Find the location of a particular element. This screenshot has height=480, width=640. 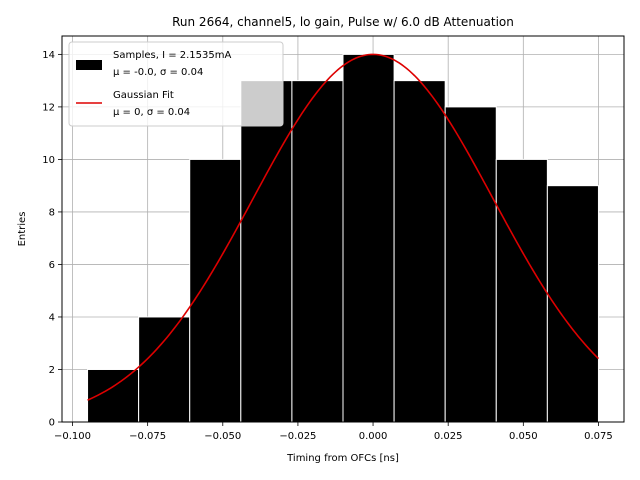

x-tick-label: −0.075 is located at coordinates (147, 436).